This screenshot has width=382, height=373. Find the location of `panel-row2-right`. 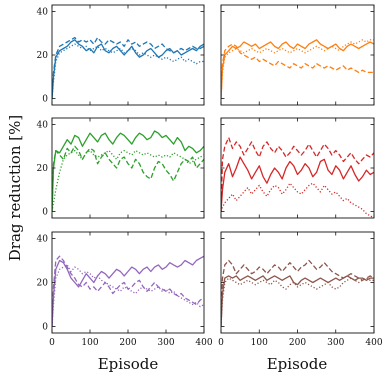

panel-row2-right is located at coordinates (297, 168).